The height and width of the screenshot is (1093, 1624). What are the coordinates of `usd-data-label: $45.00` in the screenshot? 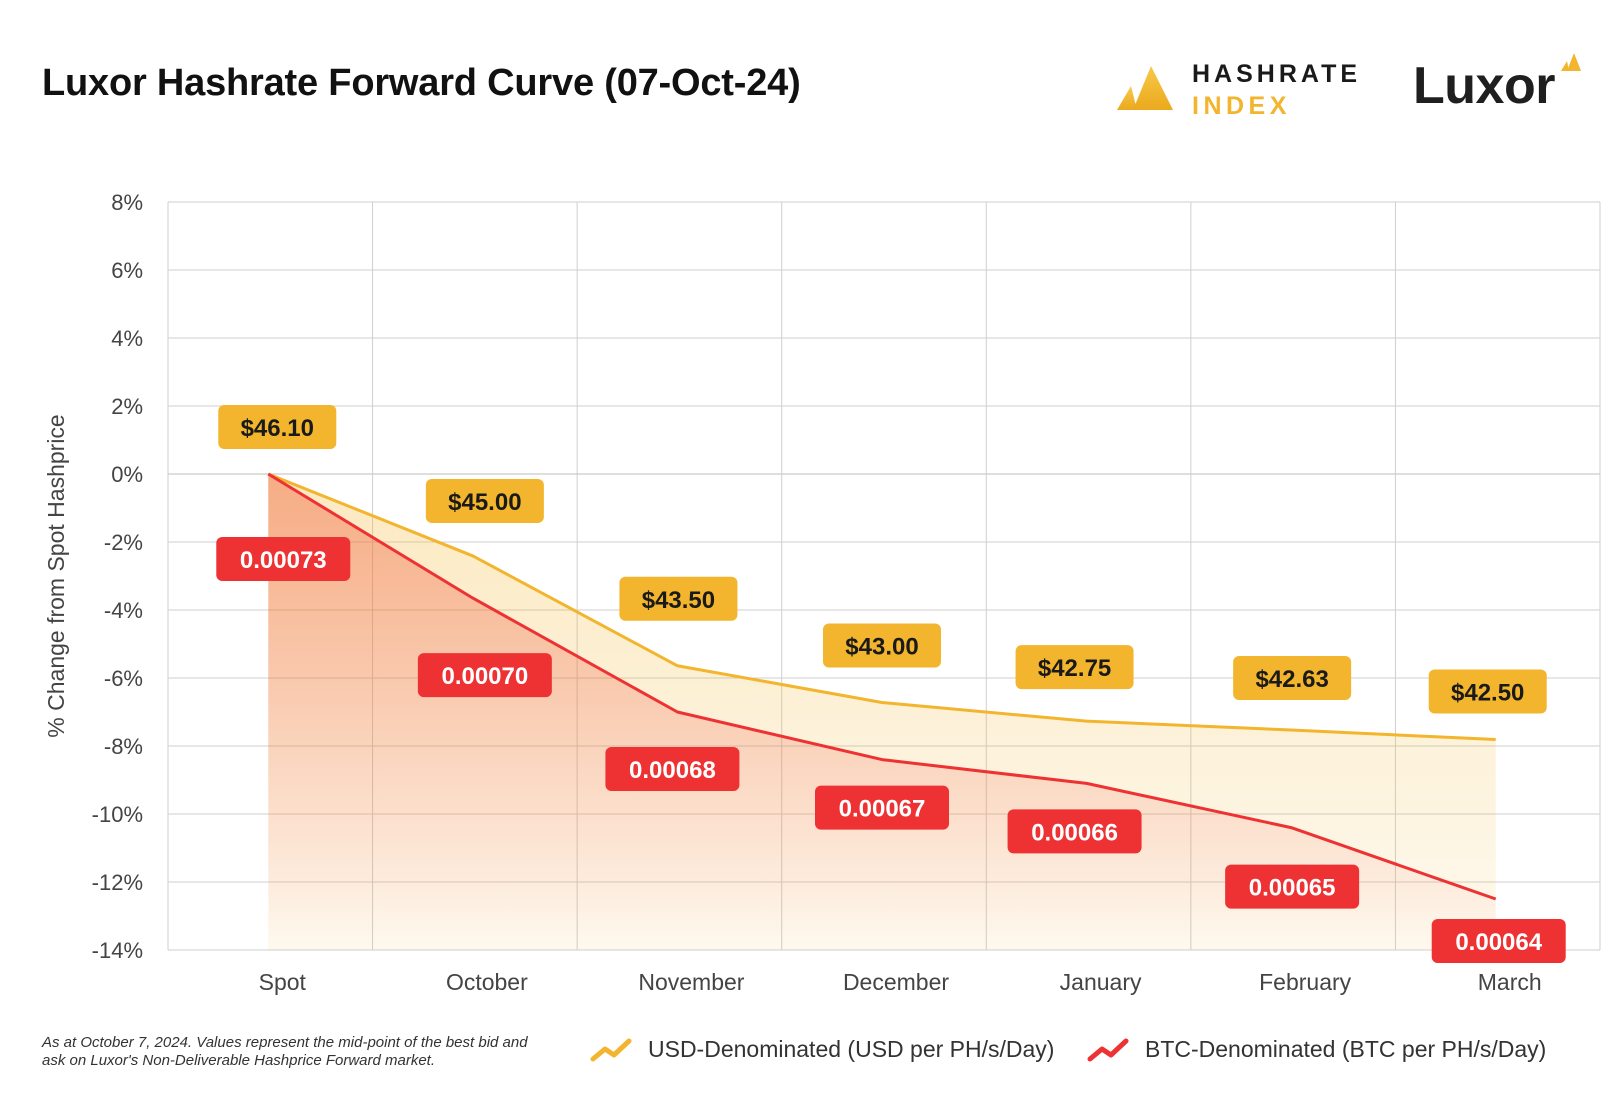 It's located at (484, 502).